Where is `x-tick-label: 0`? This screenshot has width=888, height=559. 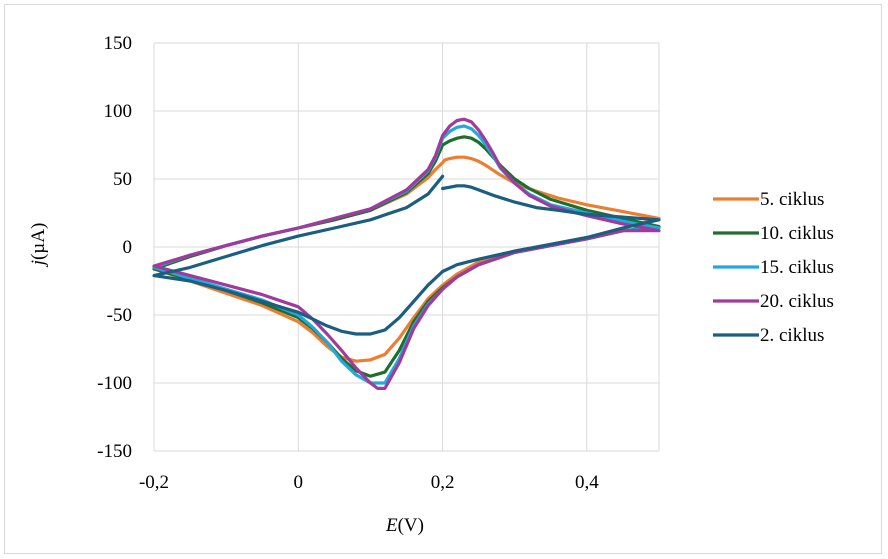 x-tick-label: 0 is located at coordinates (299, 482).